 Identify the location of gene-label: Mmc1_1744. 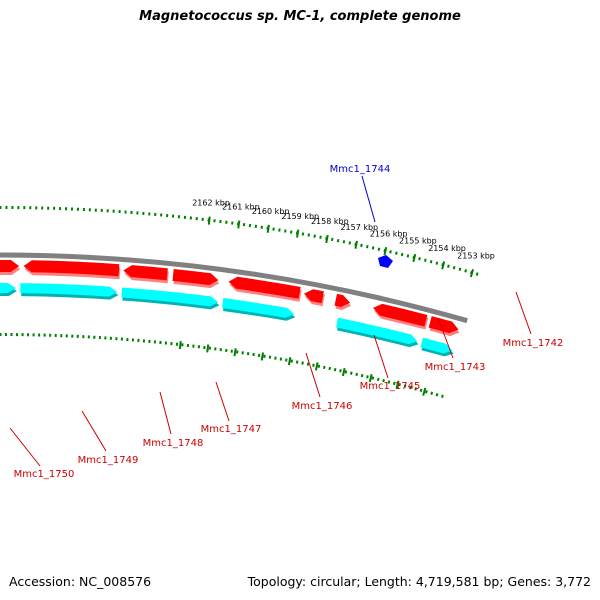
(360, 169).